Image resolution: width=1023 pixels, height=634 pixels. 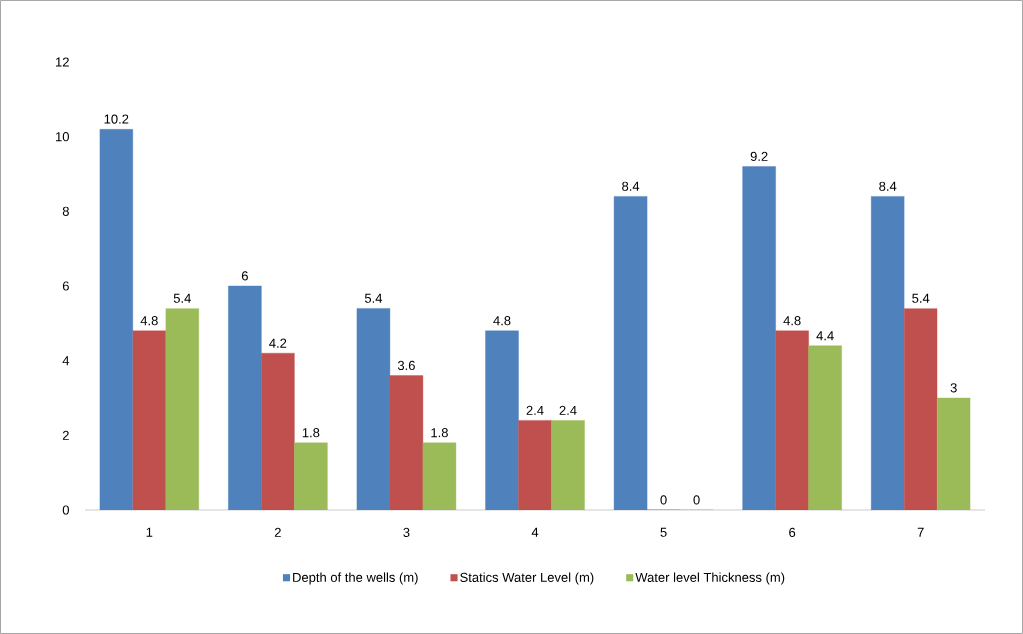 I want to click on x-tick-label: 4, so click(x=535, y=532).